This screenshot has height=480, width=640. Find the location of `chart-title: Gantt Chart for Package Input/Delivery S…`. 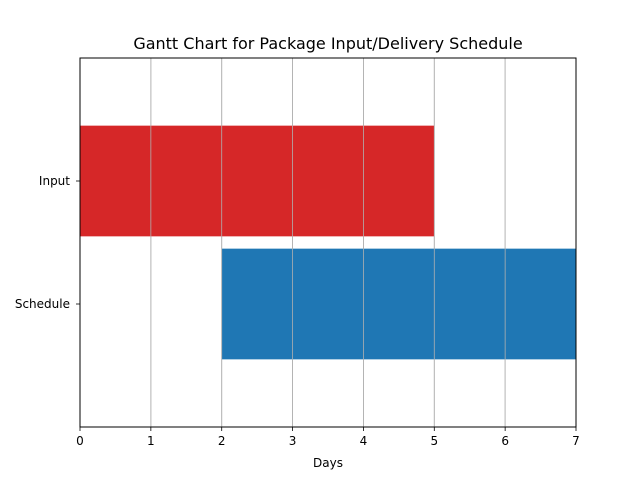

chart-title: Gantt Chart for Package Input/Delivery S… is located at coordinates (327, 43).